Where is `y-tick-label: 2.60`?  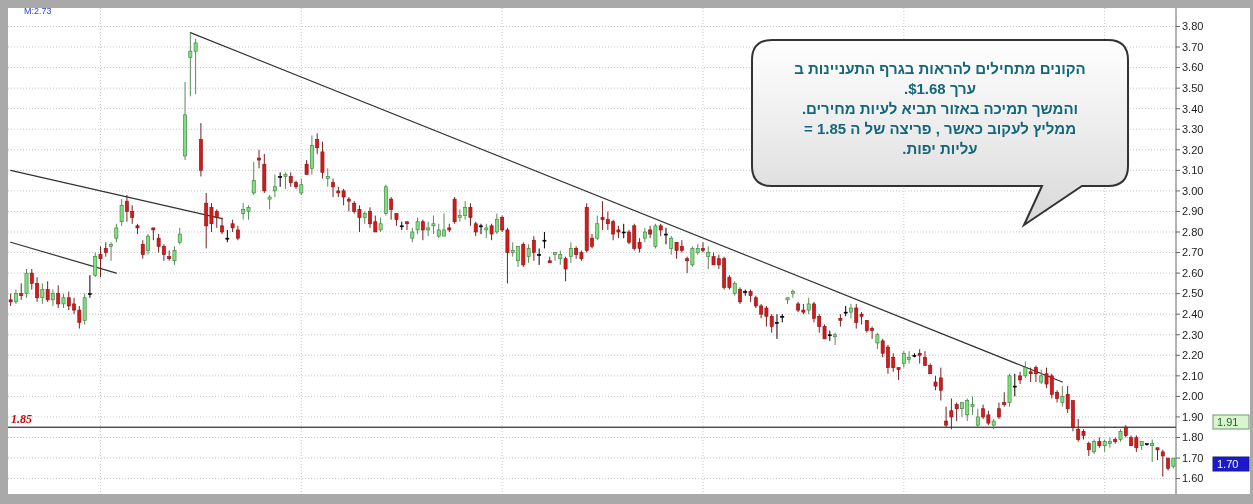 y-tick-label: 2.60 is located at coordinates (1193, 272).